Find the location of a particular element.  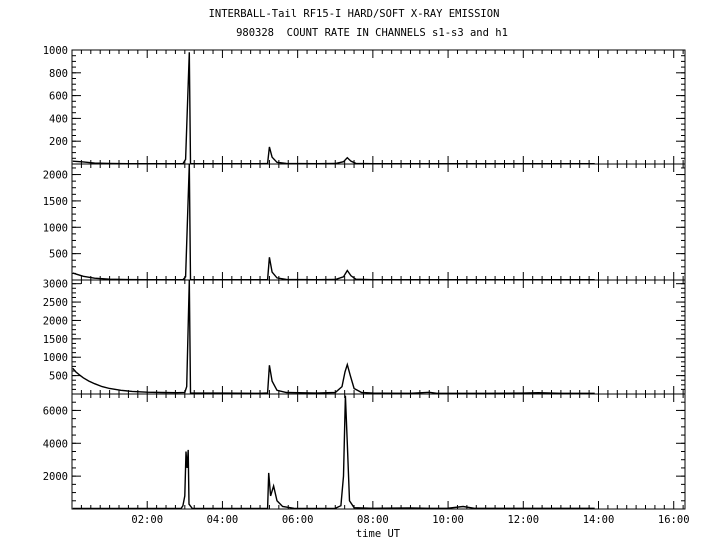

y-tick-label: 600 is located at coordinates (58, 97).